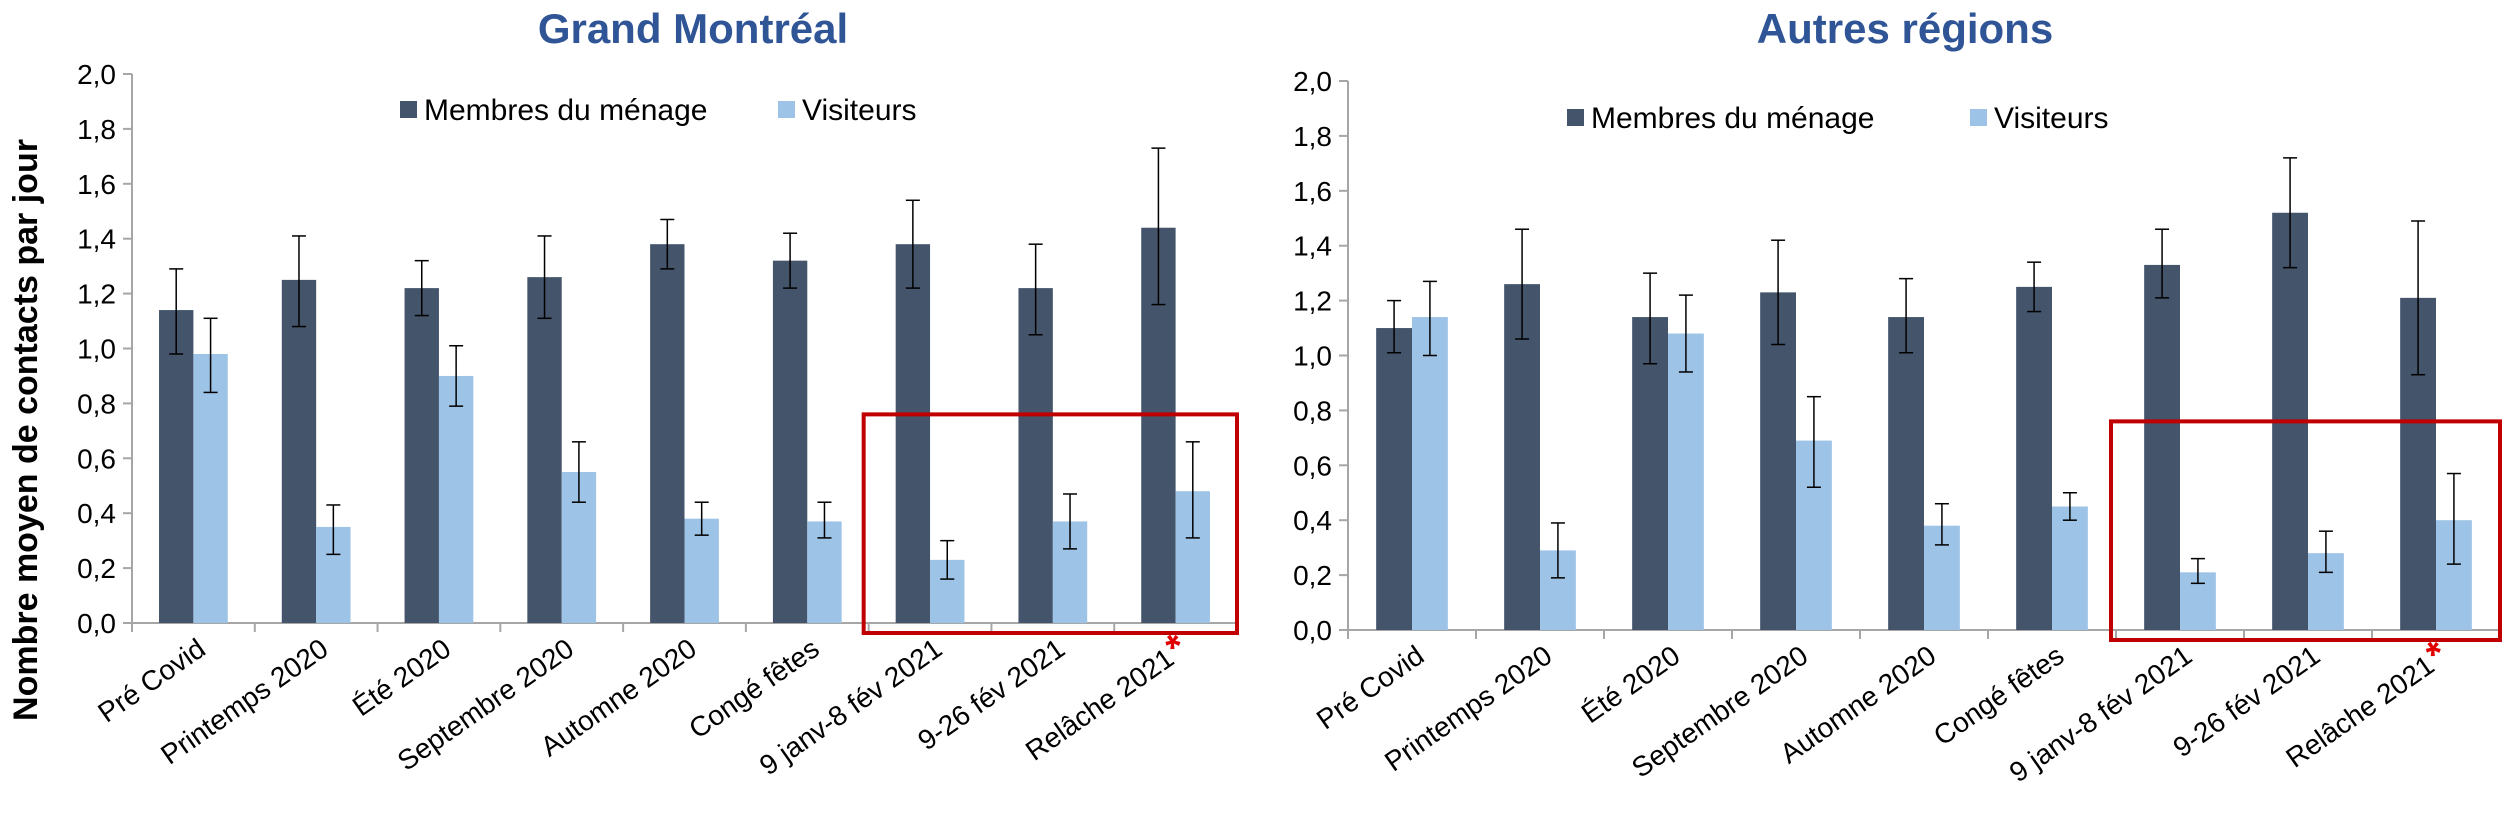 This screenshot has width=2511, height=840. What do you see at coordinates (693, 28) in the screenshot?
I see `chart-title: Grand Montréal` at bounding box center [693, 28].